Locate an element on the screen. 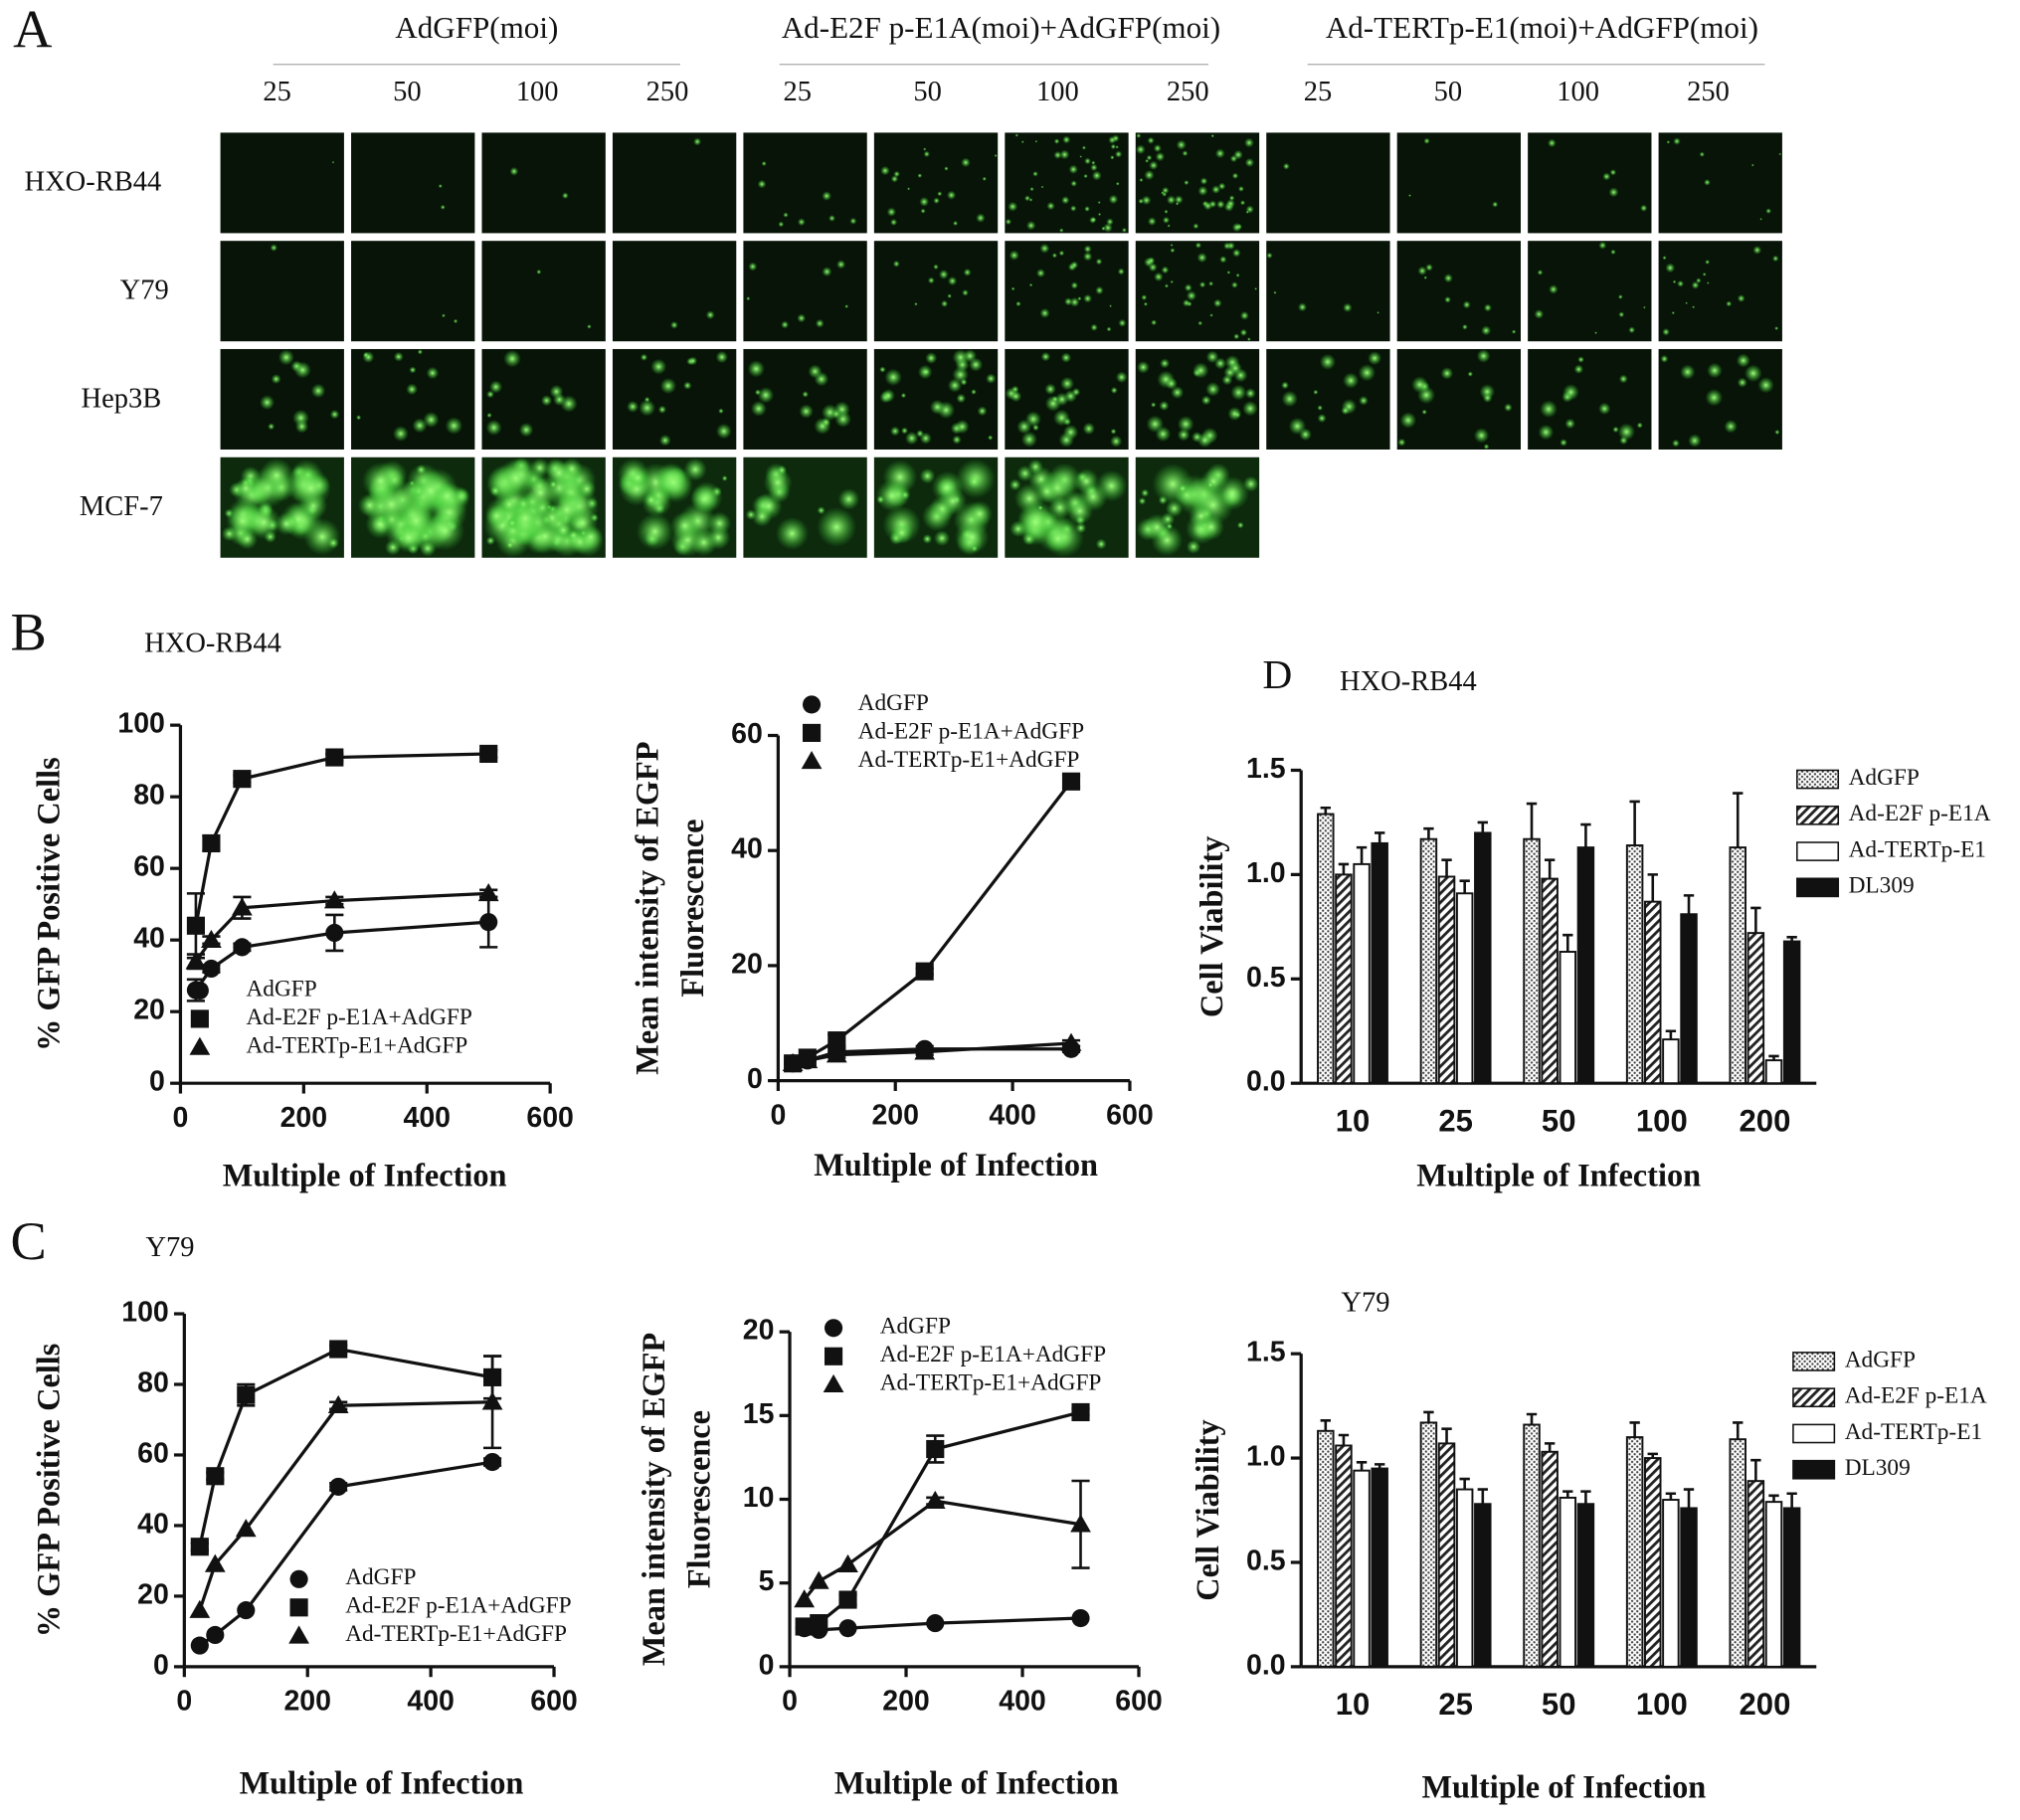  x-tick-label: 200 is located at coordinates (1765, 1704).